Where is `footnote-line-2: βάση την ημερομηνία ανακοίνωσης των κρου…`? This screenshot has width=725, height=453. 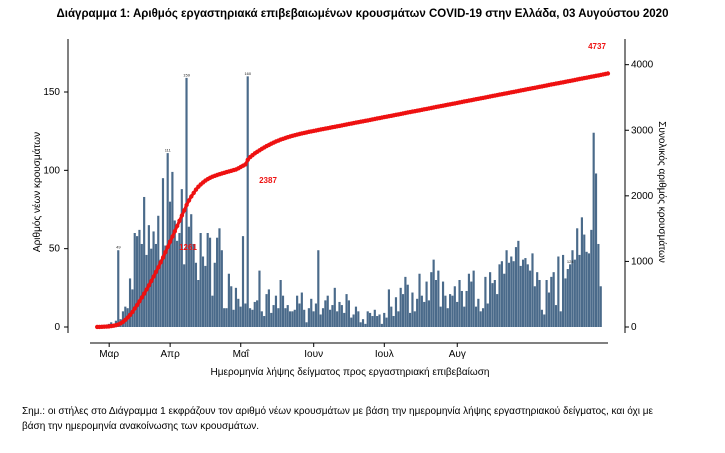
footnote-line-2: βάση την ημερομηνία ανακοίνωσης των κρου… is located at coordinates (141, 426).